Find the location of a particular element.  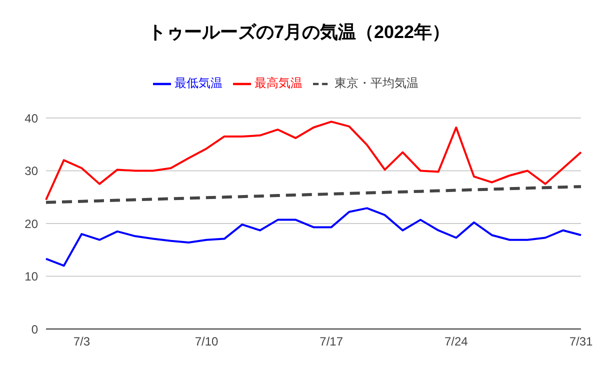

x-tick-label: 7/10 is located at coordinates (206, 341).